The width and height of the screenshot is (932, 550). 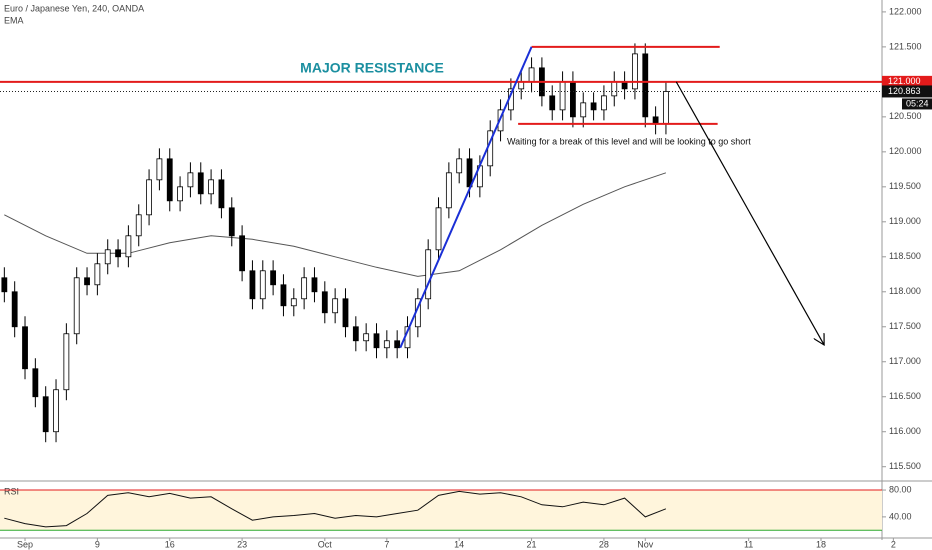 What do you see at coordinates (14, 20) in the screenshot?
I see `ema-label: EMA` at bounding box center [14, 20].